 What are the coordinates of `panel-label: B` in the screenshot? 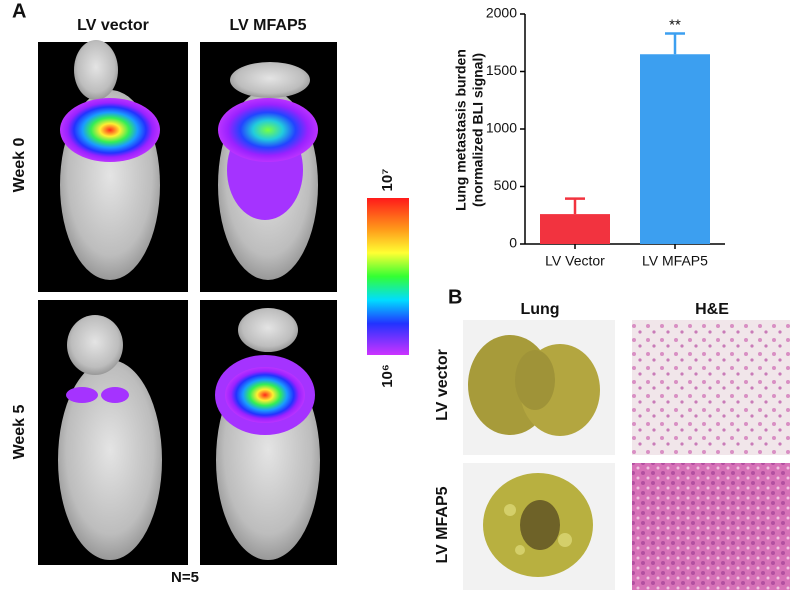 It's located at (455, 297).